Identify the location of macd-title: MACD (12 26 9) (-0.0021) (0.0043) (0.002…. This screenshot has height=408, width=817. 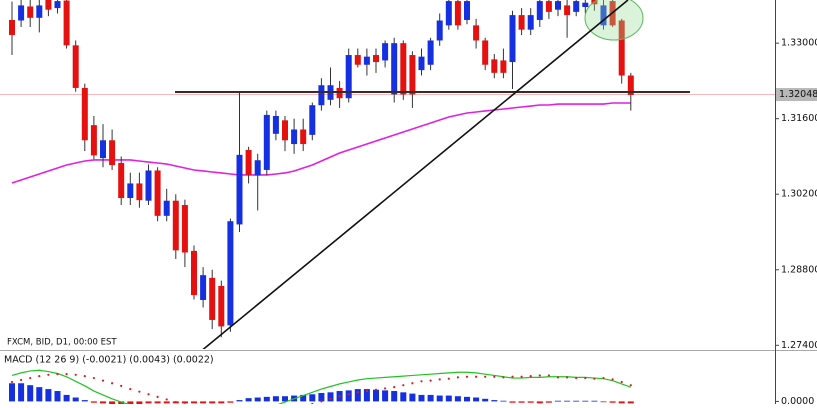
(109, 360).